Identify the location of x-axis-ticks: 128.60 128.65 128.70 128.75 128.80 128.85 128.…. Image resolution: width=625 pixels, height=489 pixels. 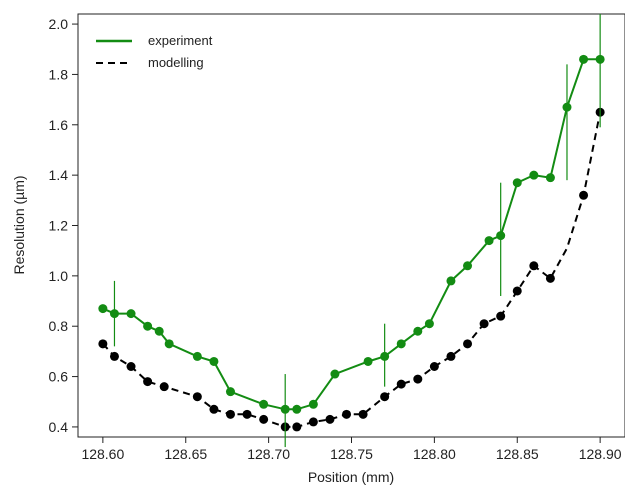
(351, 449).